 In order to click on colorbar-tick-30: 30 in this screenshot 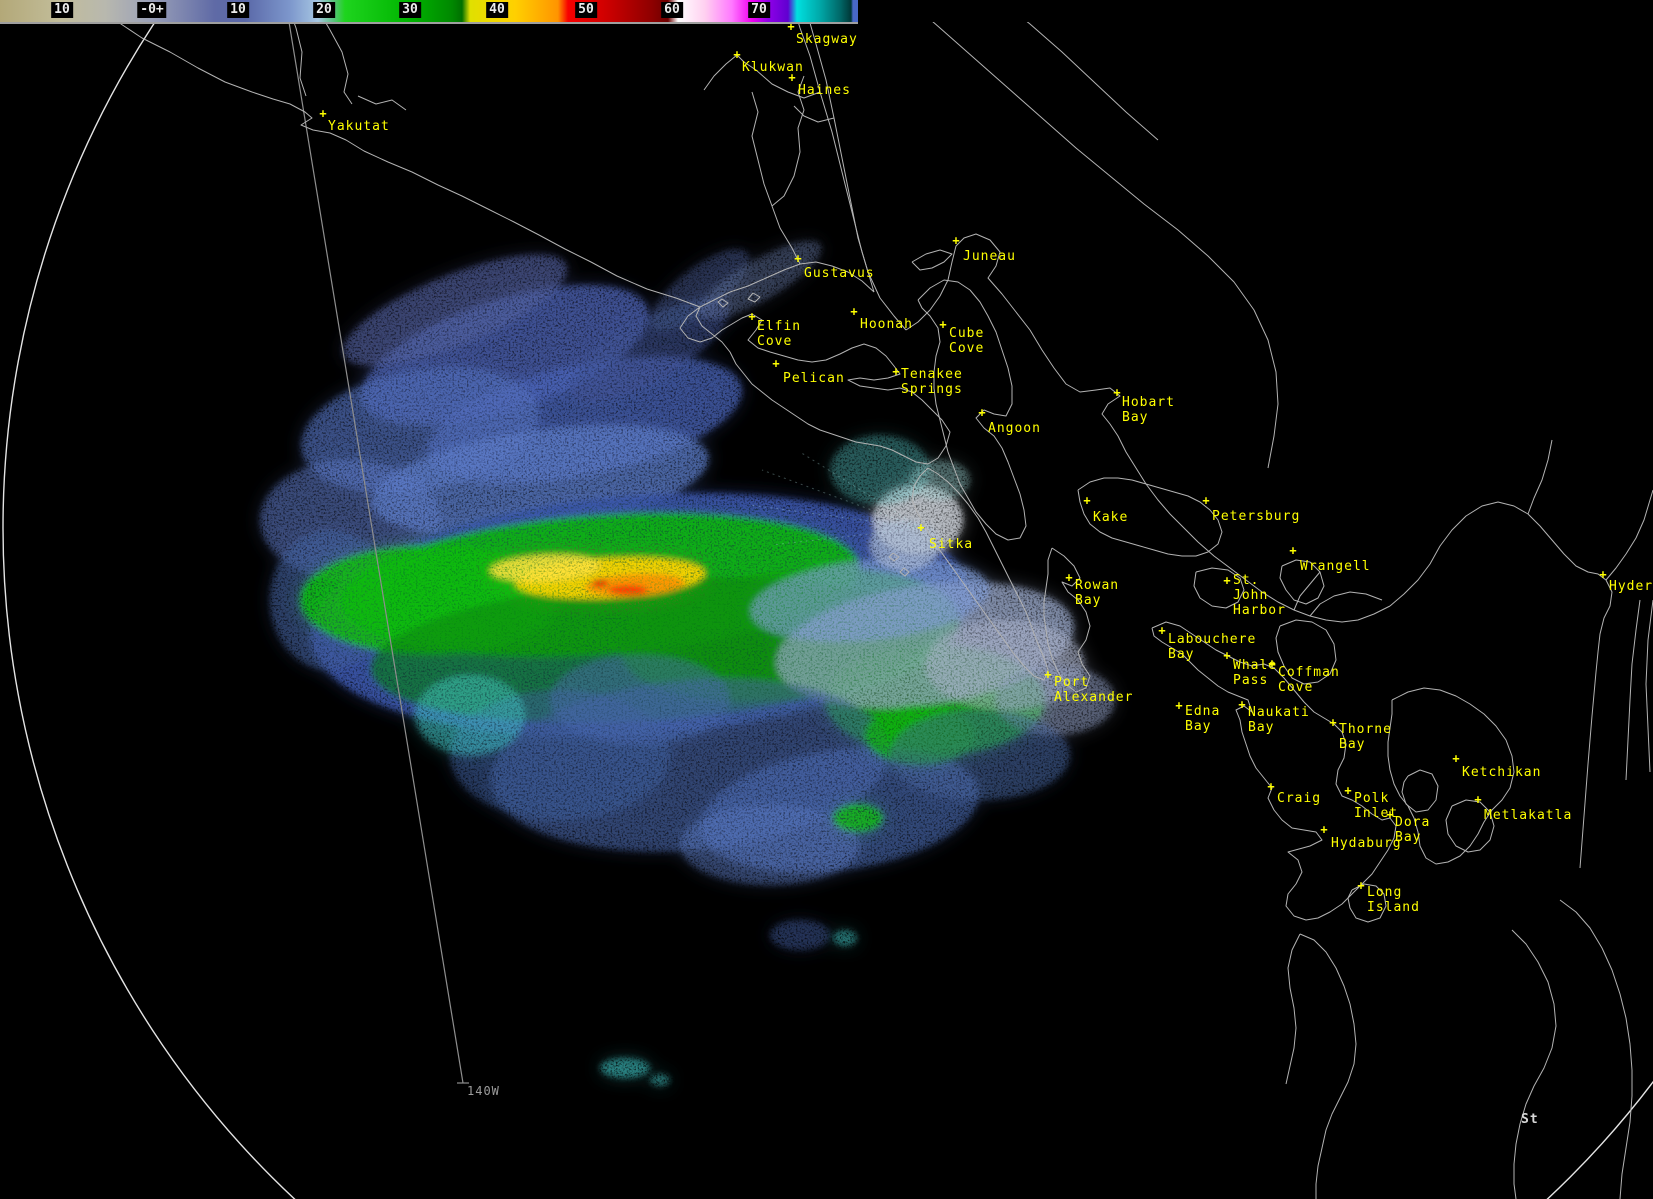, I will do `click(410, 10)`.